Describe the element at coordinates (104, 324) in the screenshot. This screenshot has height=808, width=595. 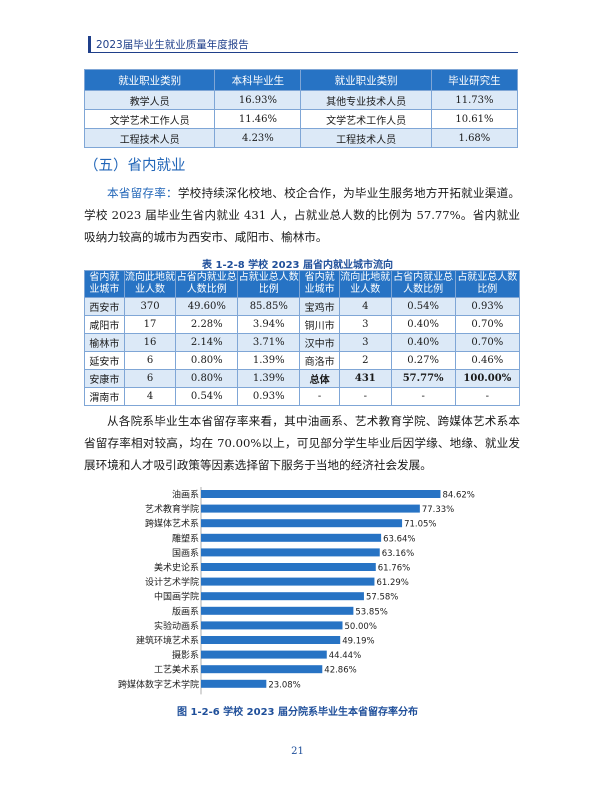
I see `table-cell: 咸阳市` at that location.